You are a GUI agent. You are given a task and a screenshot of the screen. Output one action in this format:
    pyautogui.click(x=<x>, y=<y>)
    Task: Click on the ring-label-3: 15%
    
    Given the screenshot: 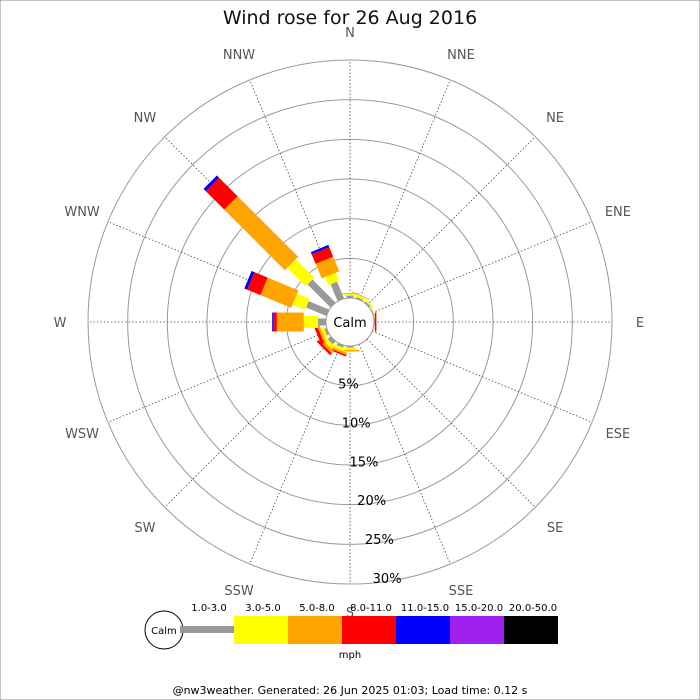 What is the action you would take?
    pyautogui.click(x=363, y=462)
    